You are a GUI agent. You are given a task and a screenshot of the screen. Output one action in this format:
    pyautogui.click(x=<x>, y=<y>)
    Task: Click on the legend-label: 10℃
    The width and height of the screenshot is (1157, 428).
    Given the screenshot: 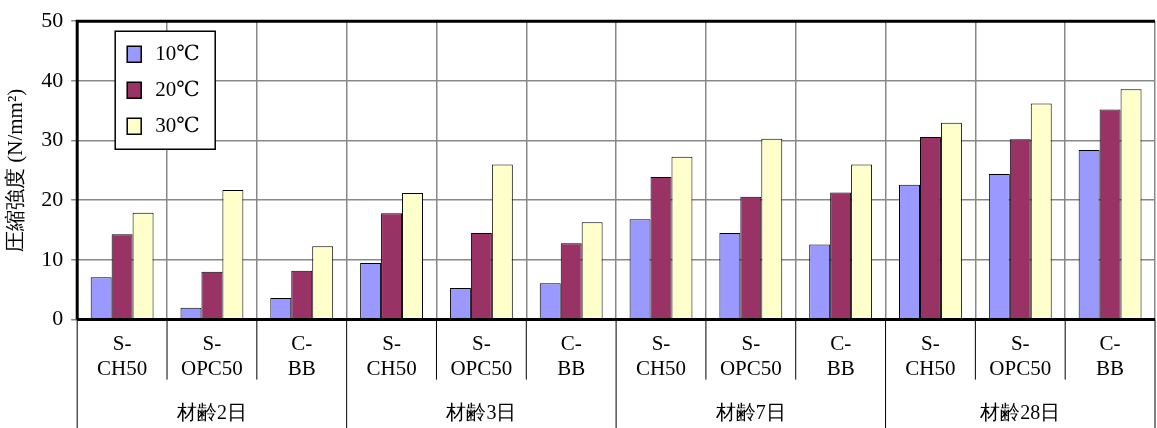 What is the action you would take?
    pyautogui.click(x=177, y=52)
    